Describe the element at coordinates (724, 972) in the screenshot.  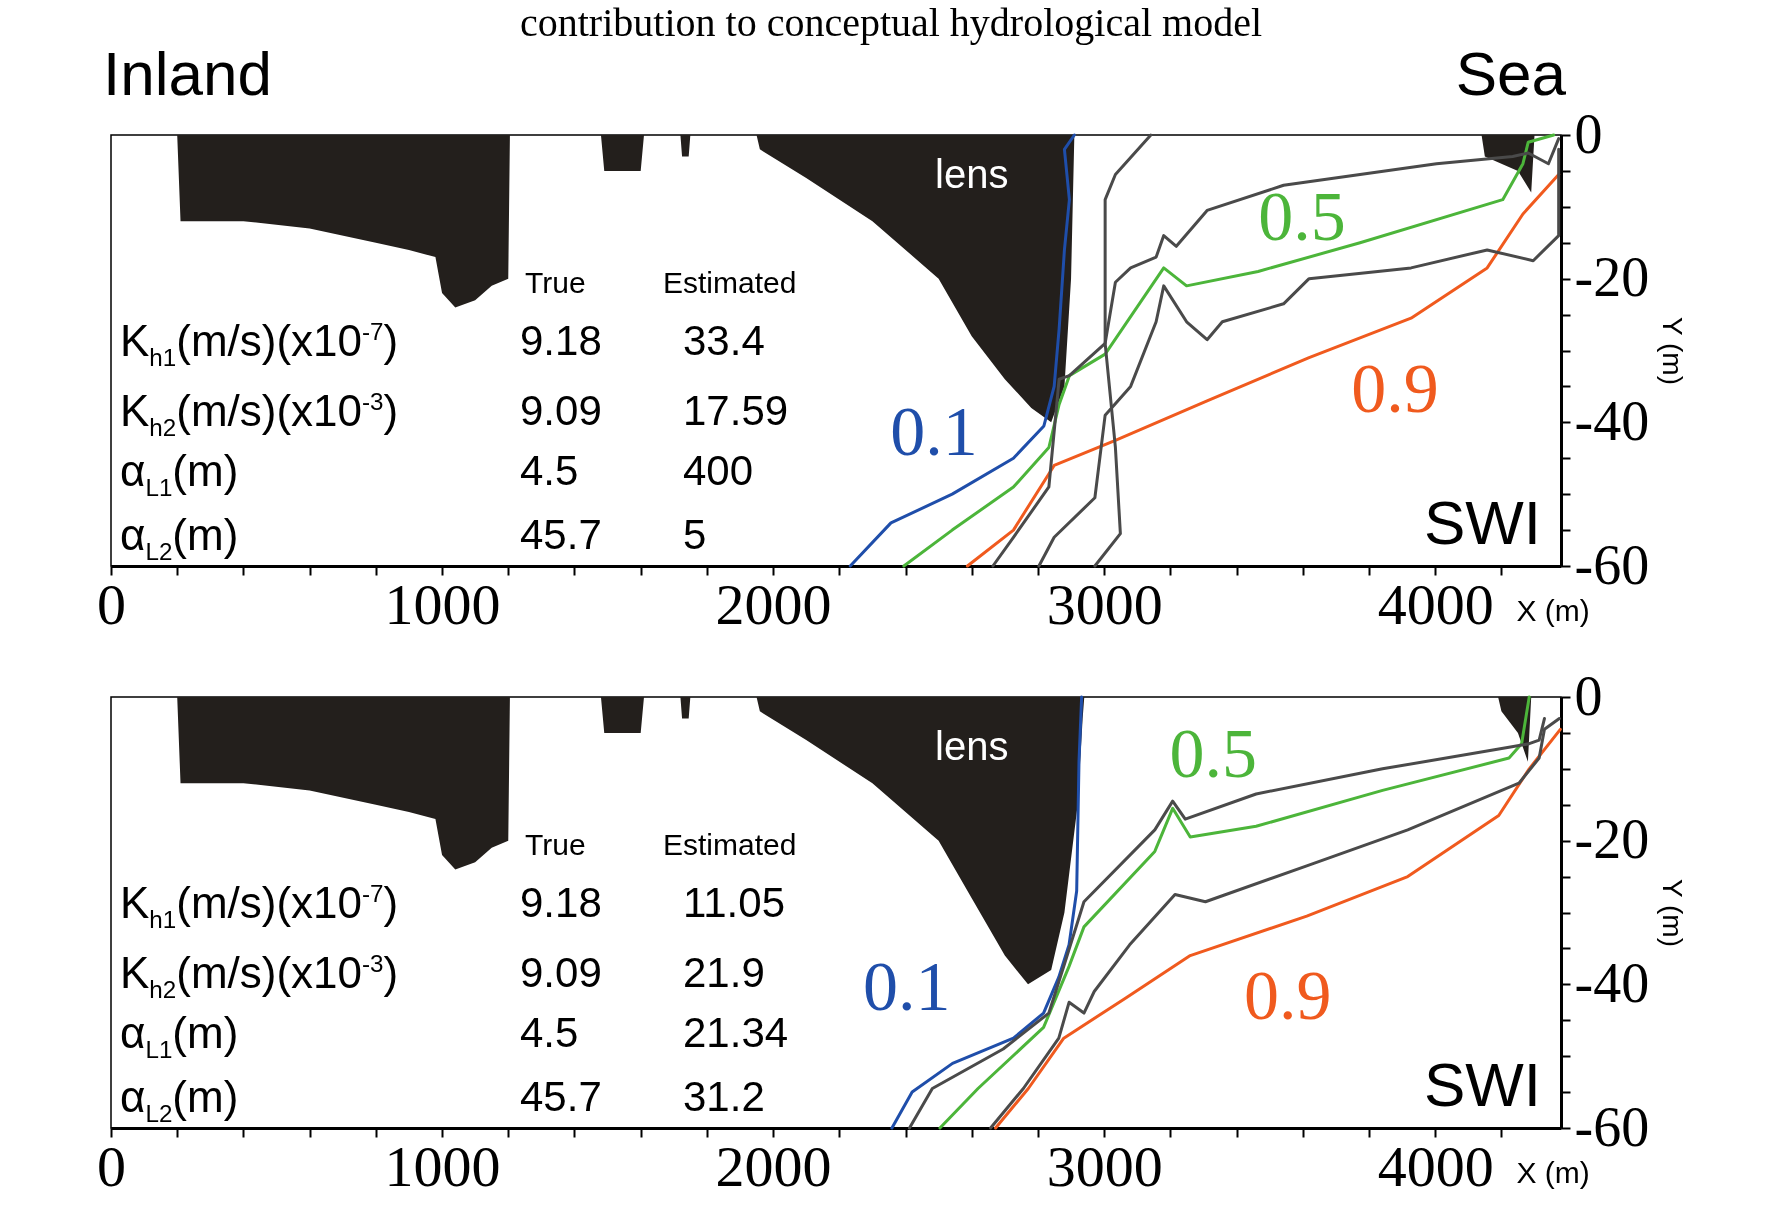
I see `annotation: 21.9` at that location.